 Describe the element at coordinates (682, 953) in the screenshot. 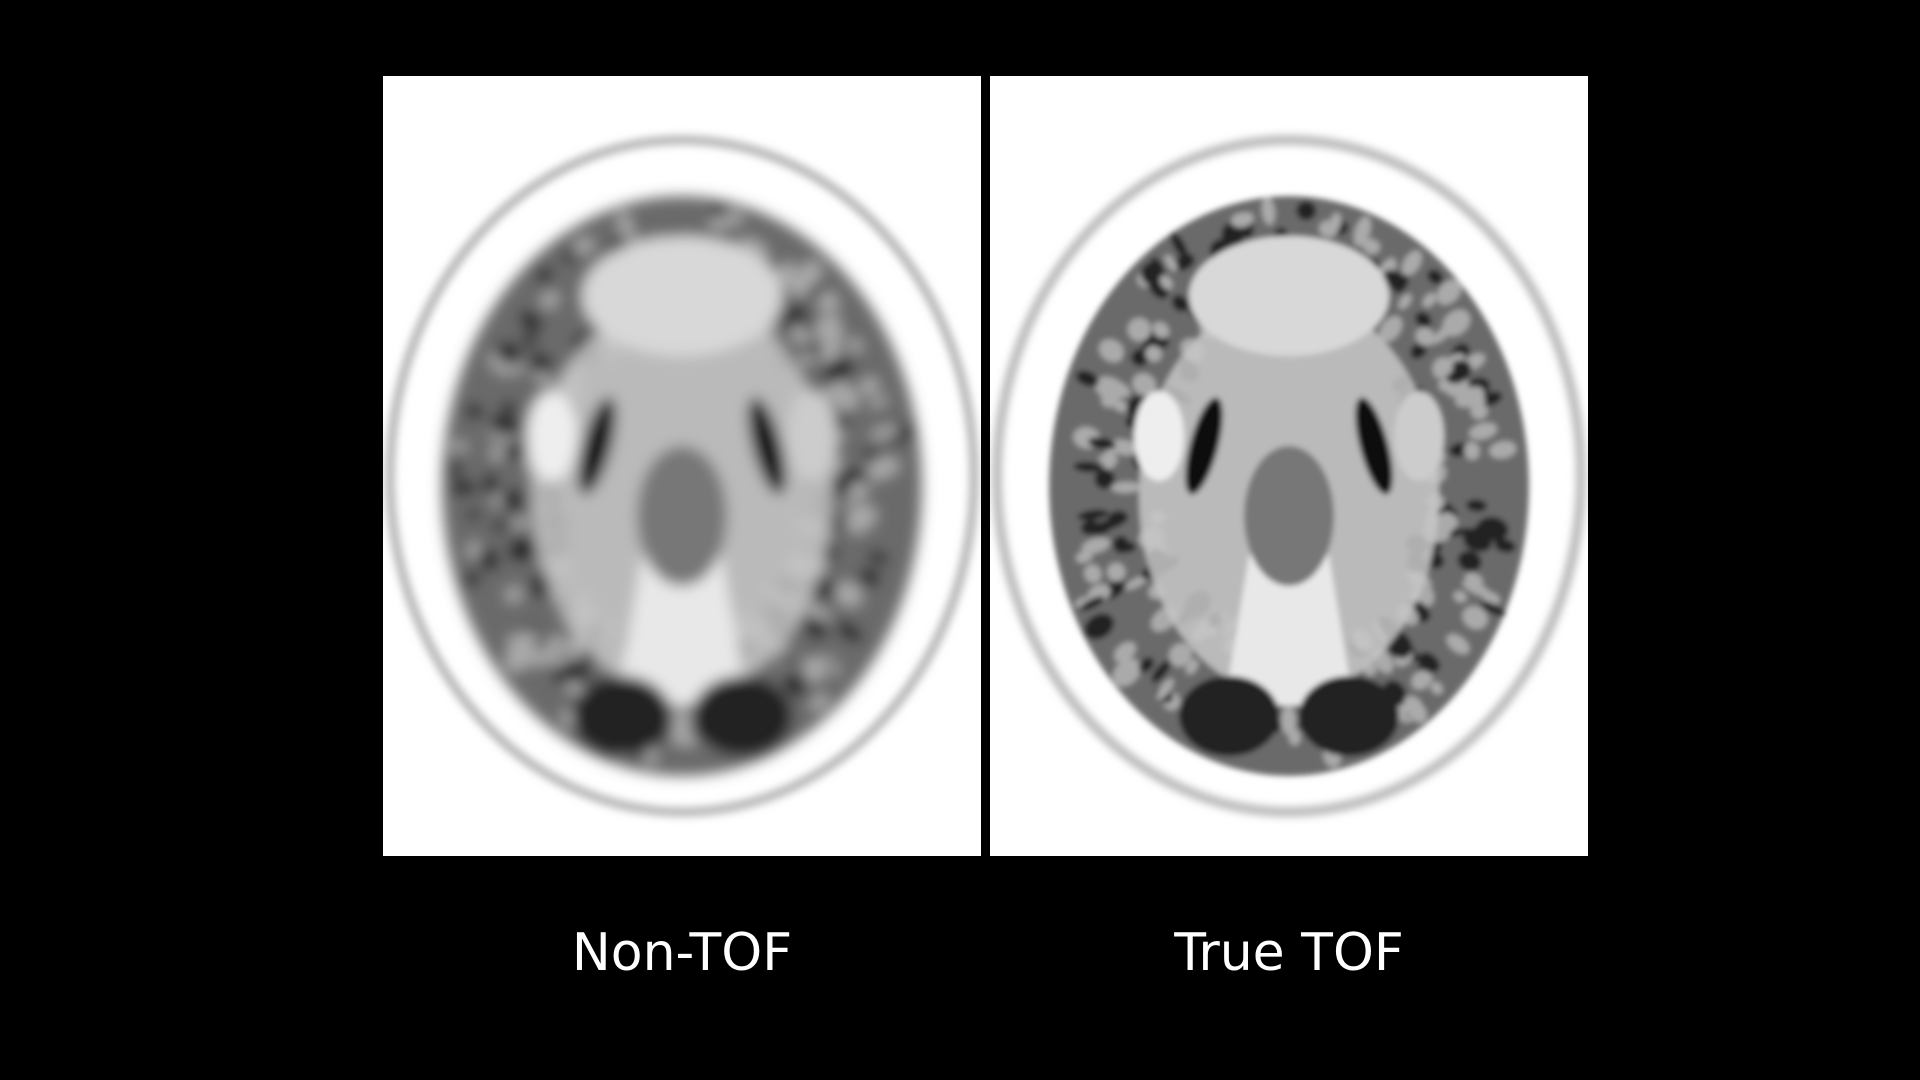

I see `non-tof-label: Non-TOF` at that location.